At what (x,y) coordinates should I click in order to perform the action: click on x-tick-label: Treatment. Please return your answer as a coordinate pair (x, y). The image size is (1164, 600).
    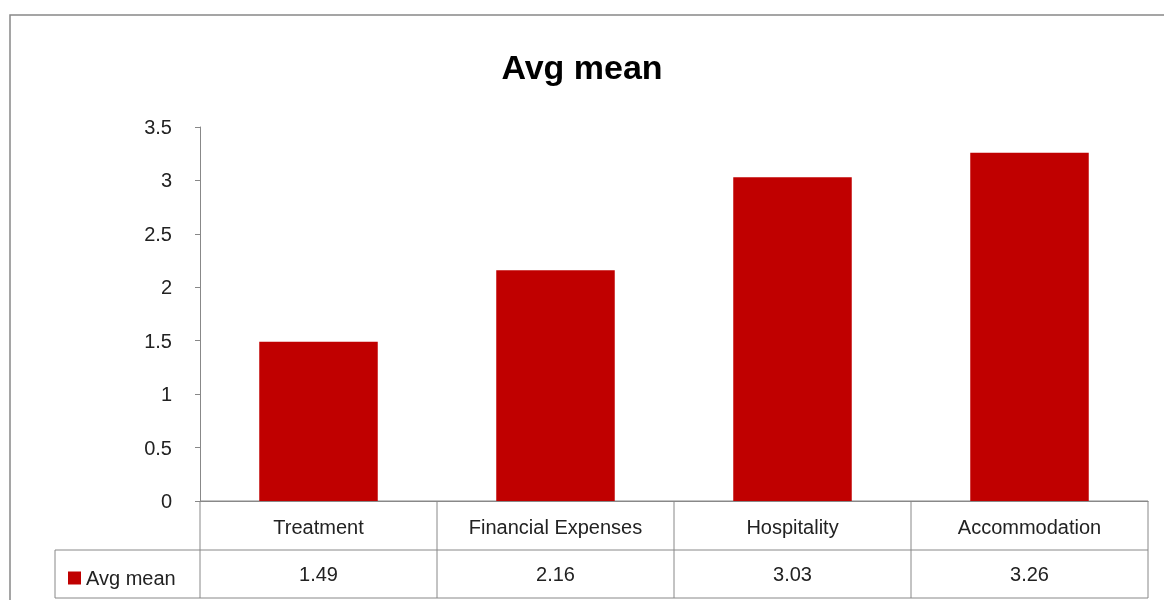
    Looking at the image, I should click on (319, 527).